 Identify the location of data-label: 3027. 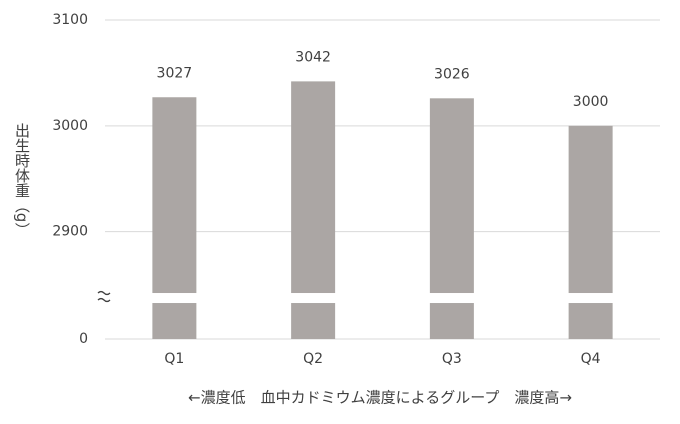
(175, 73).